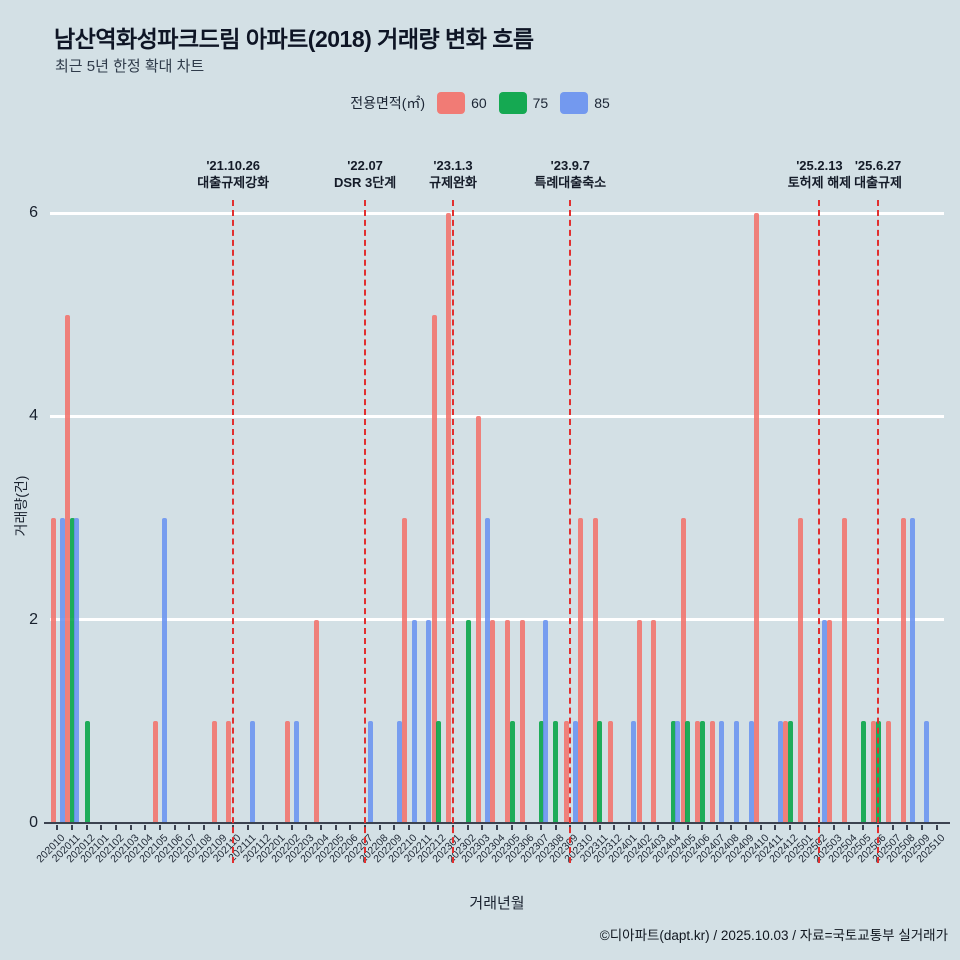  I want to click on policy-annotation-date: '23.9.7, so click(570, 165).